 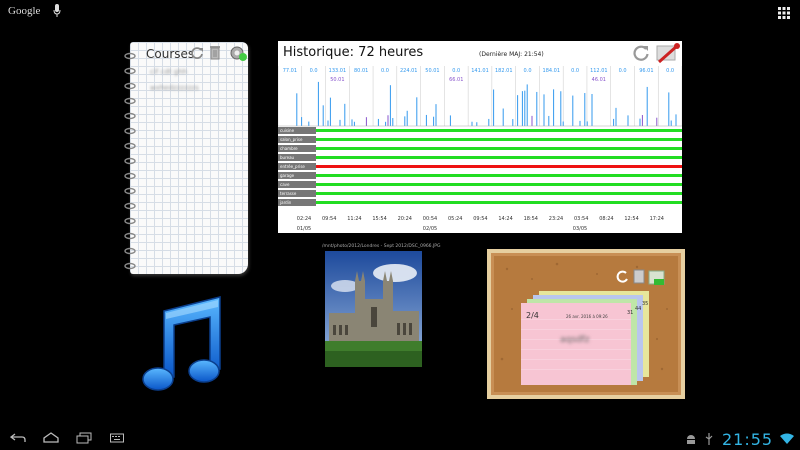 I want to click on date-label: 03/05, so click(x=580, y=229).